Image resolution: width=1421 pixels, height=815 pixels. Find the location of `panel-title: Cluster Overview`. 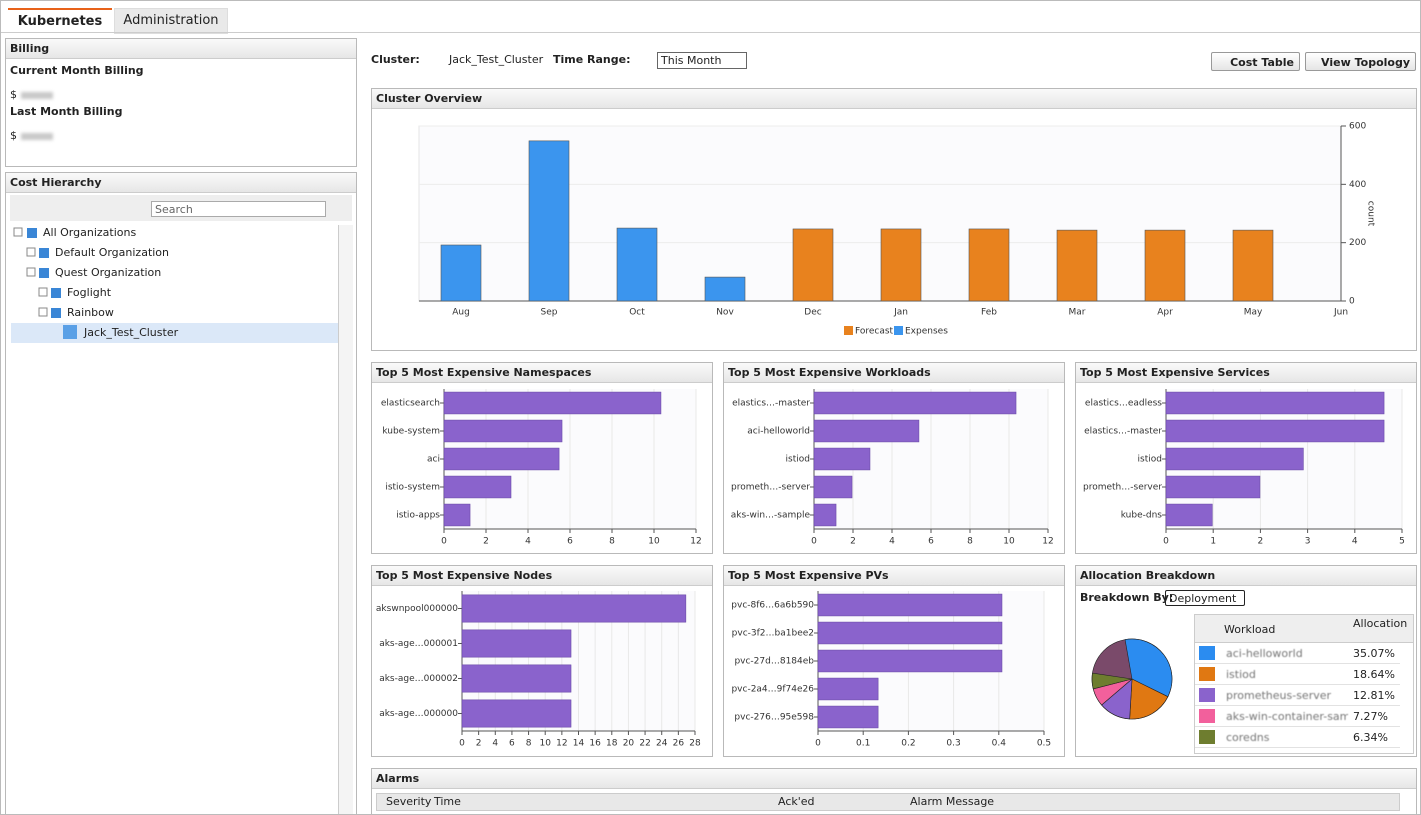

panel-title: Cluster Overview is located at coordinates (894, 99).